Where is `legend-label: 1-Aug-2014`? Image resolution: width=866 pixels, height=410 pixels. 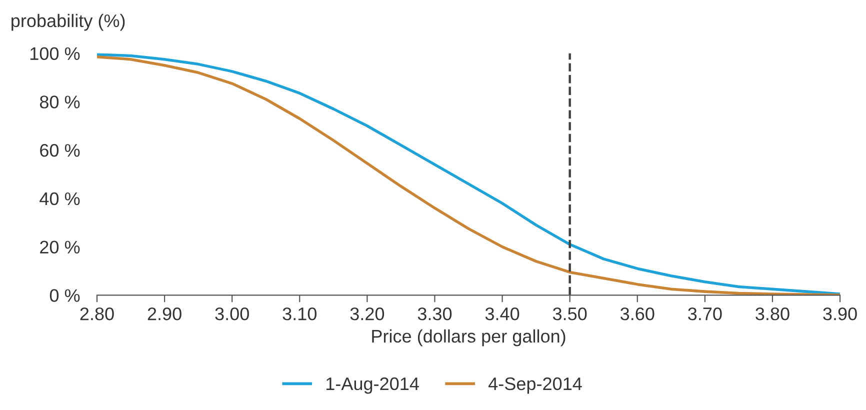
legend-label: 1-Aug-2014 is located at coordinates (372, 385).